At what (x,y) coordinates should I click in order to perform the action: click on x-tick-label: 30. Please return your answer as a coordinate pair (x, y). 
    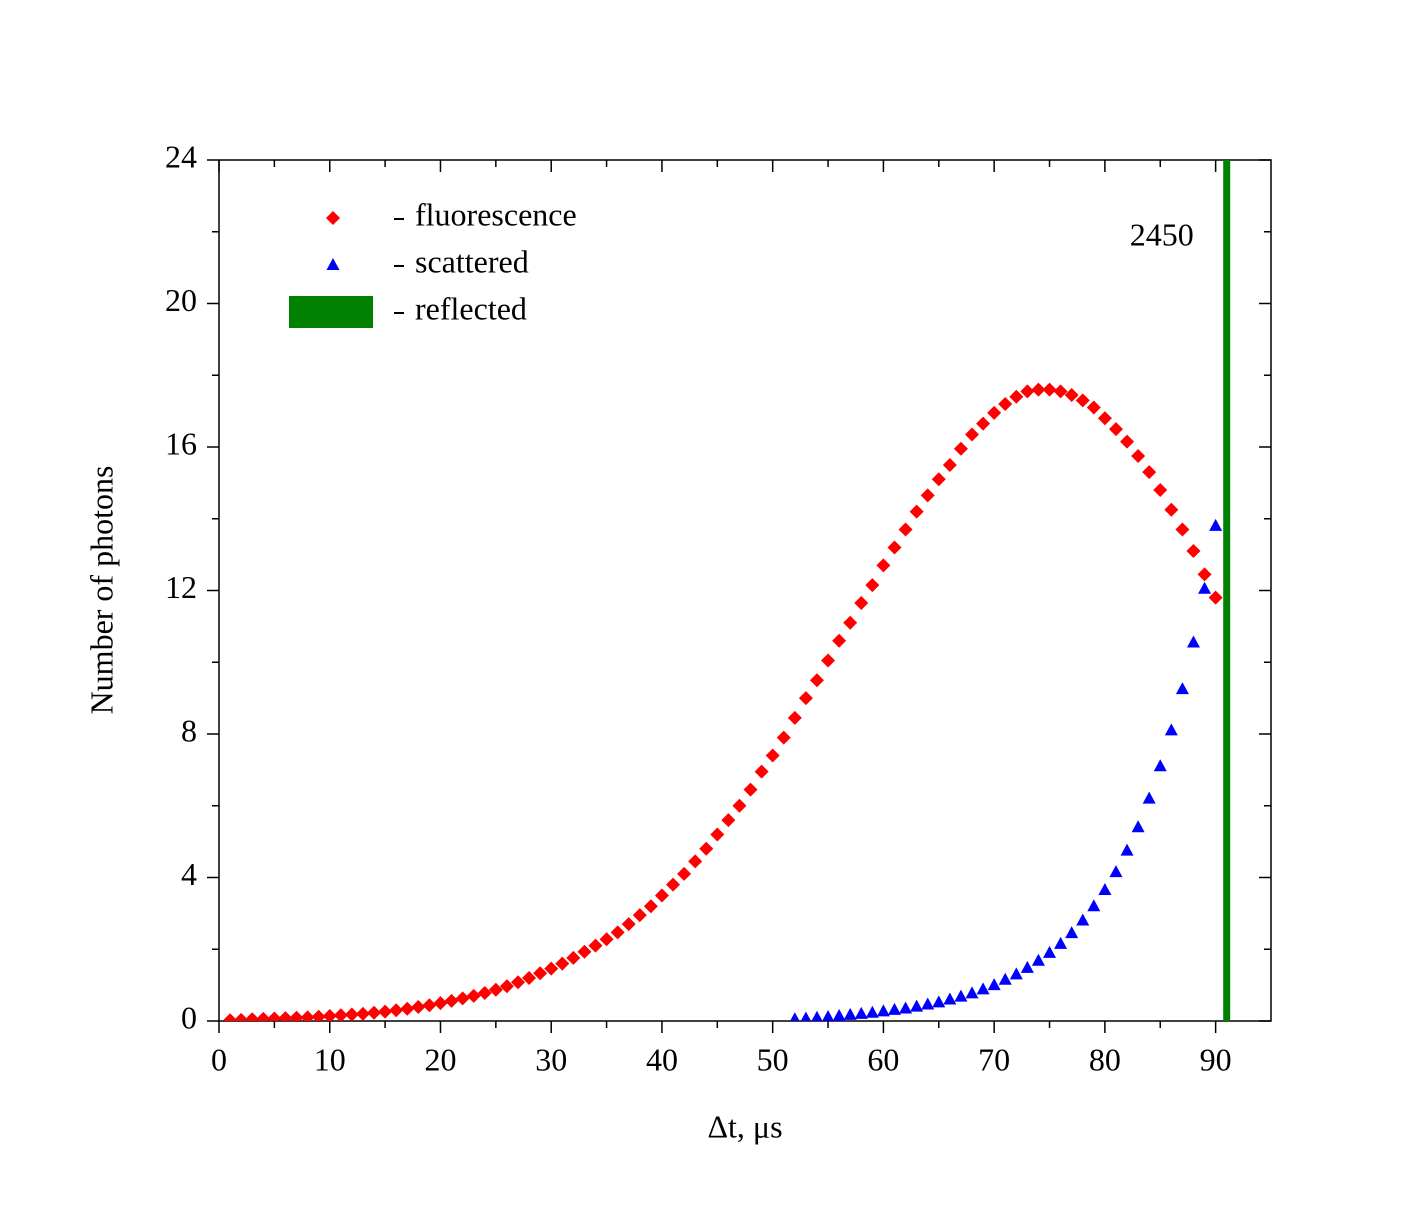
    Looking at the image, I should click on (551, 1059).